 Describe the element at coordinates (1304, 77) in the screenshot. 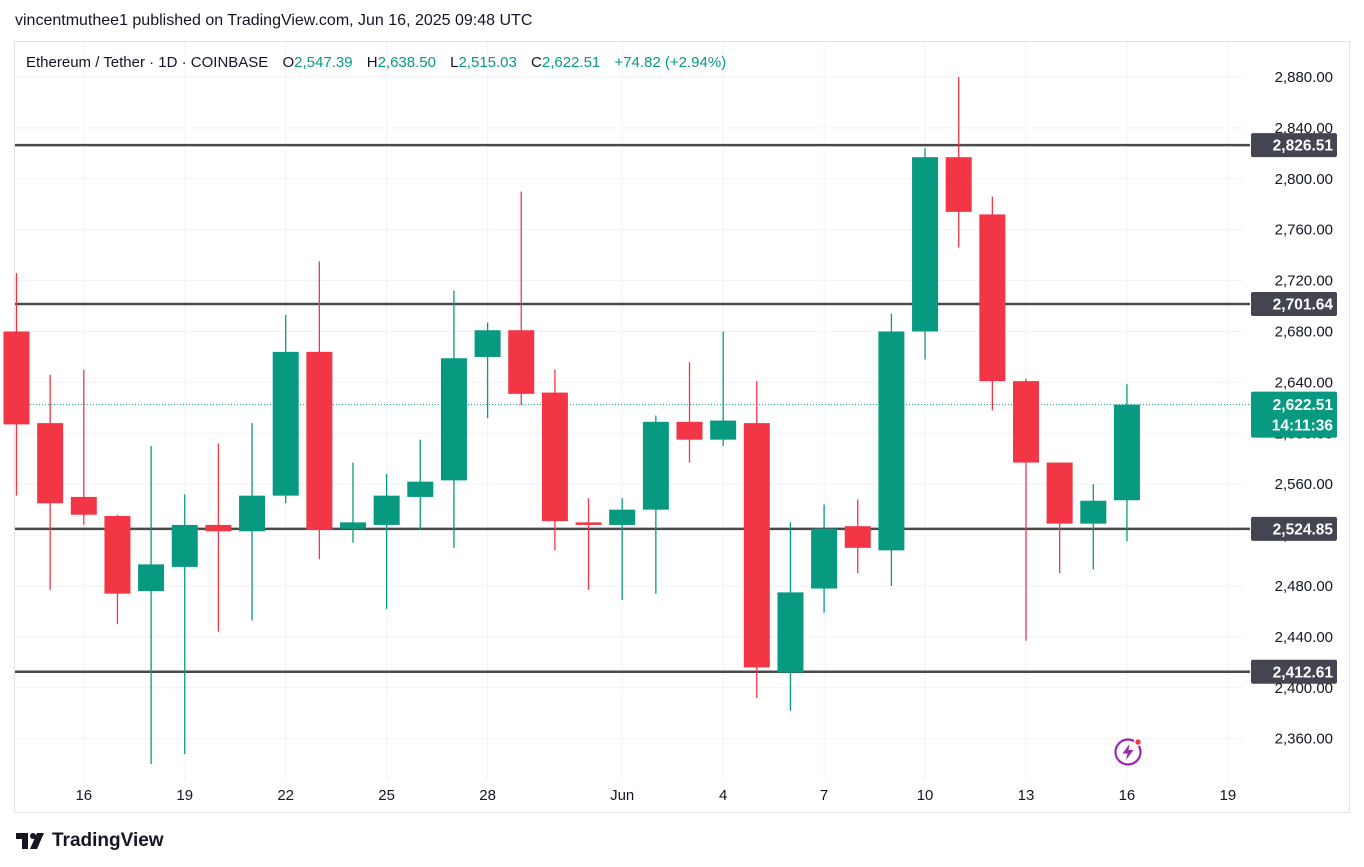

I see `y-tick-label: 2,880.00` at that location.